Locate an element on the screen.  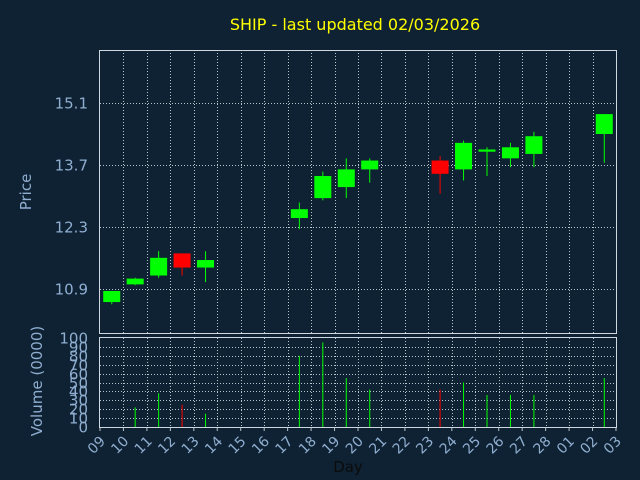
day-tick-label: 03 is located at coordinates (613, 446).